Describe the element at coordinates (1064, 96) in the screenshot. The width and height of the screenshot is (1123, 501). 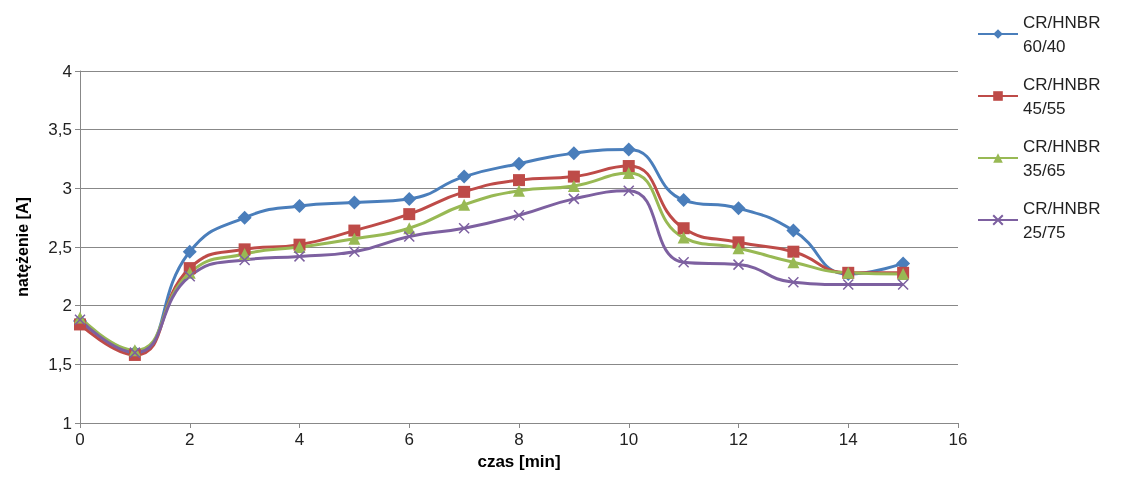
I see `legend-label: CR/HNBR 45/55` at that location.